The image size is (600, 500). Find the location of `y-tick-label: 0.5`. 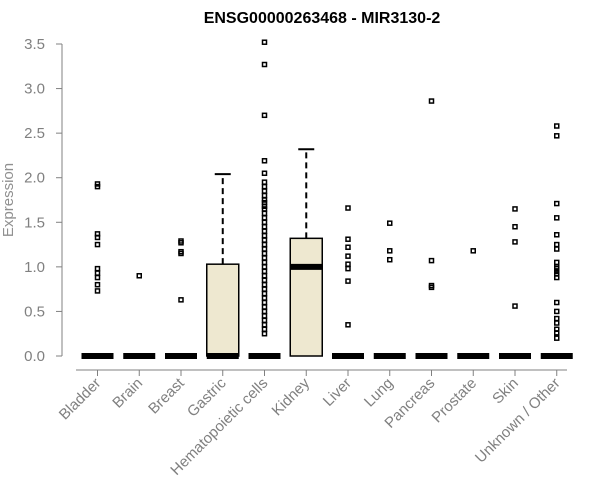

y-tick-label: 0.5 is located at coordinates (34, 311).